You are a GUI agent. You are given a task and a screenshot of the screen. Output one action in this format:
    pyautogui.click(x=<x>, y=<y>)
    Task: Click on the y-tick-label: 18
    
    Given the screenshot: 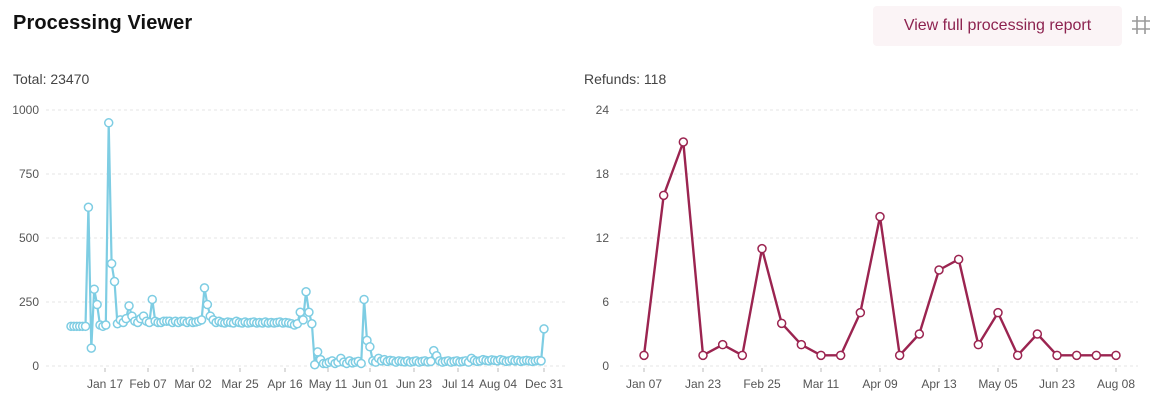 What is the action you would take?
    pyautogui.click(x=603, y=174)
    